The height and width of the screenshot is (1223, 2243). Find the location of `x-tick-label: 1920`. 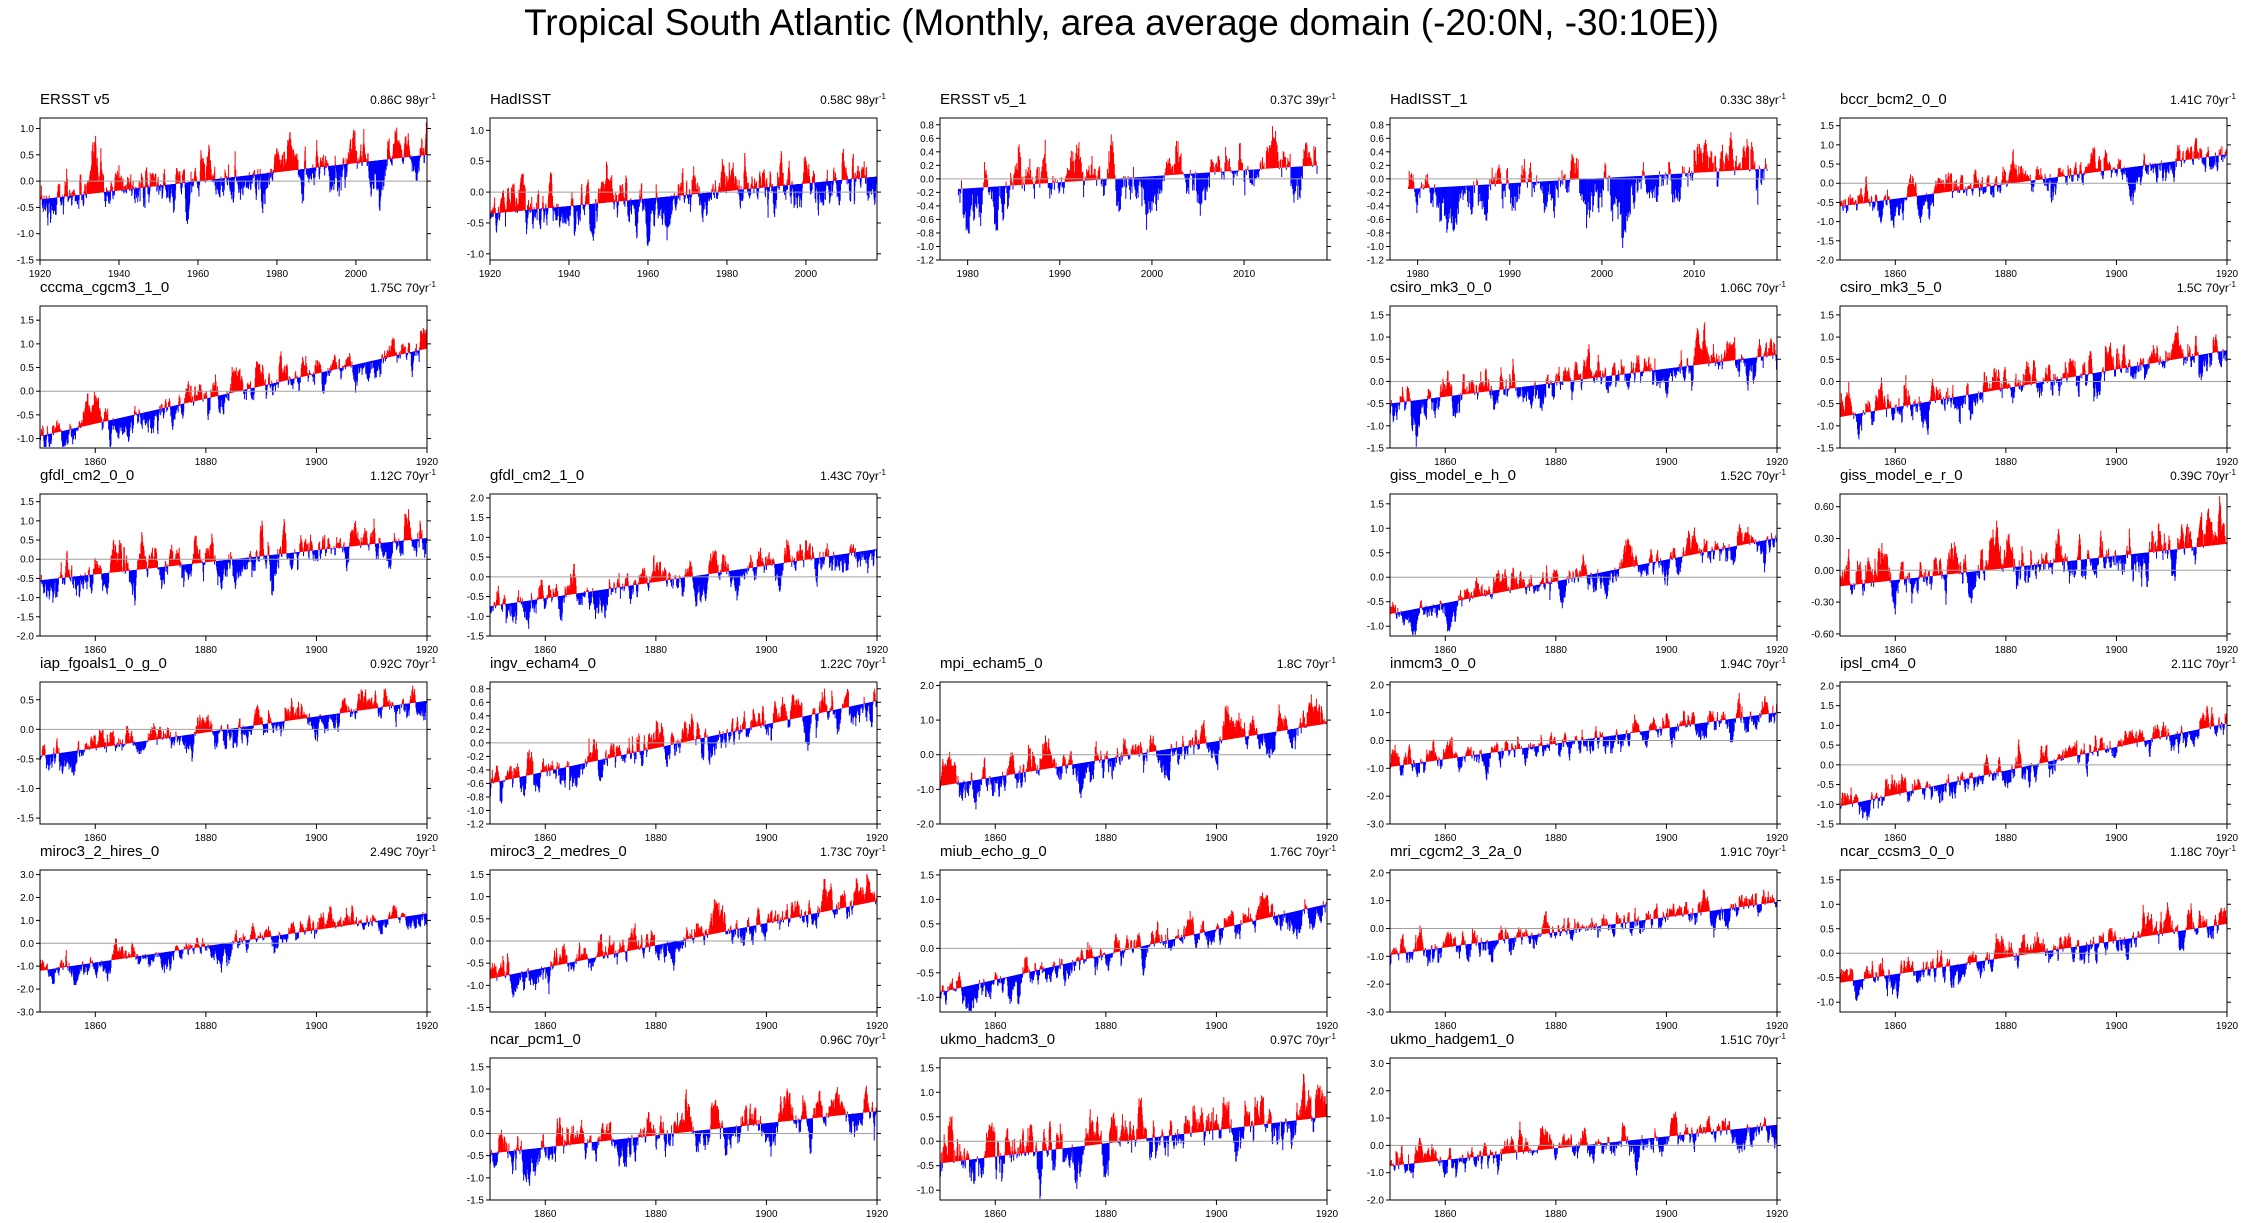

x-tick-label: 1920 is located at coordinates (490, 274).